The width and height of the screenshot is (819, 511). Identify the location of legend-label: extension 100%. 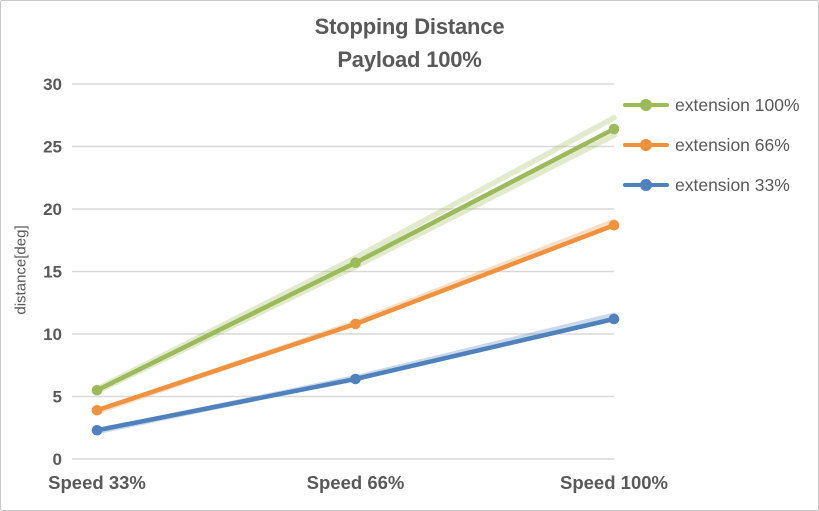
(737, 104).